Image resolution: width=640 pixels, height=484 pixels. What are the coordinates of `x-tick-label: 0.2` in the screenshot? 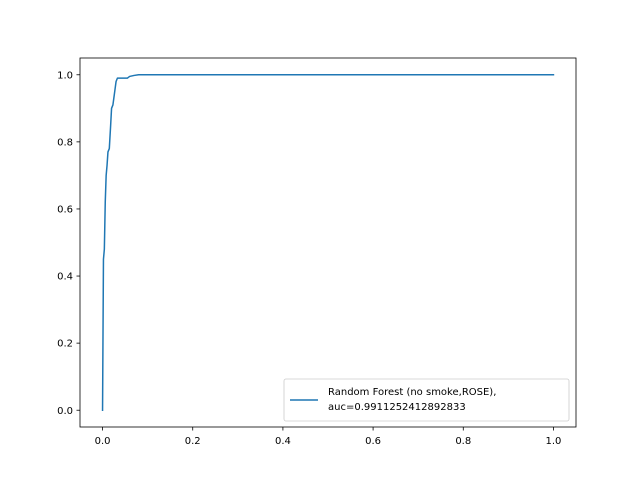 It's located at (193, 441).